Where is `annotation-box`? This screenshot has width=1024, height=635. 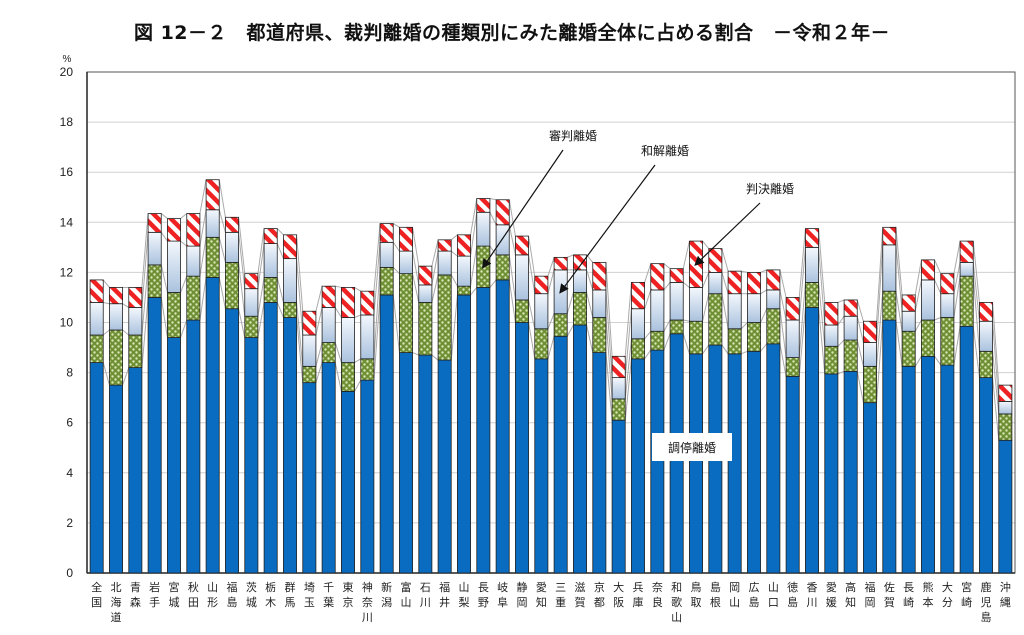
annotation-box is located at coordinates (692, 447).